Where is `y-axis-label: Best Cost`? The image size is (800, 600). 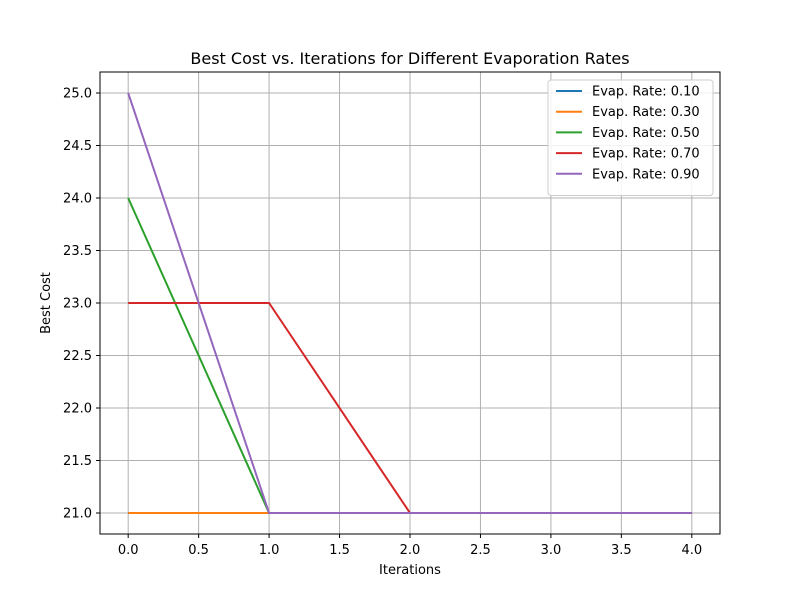
y-axis-label: Best Cost is located at coordinates (46, 303).